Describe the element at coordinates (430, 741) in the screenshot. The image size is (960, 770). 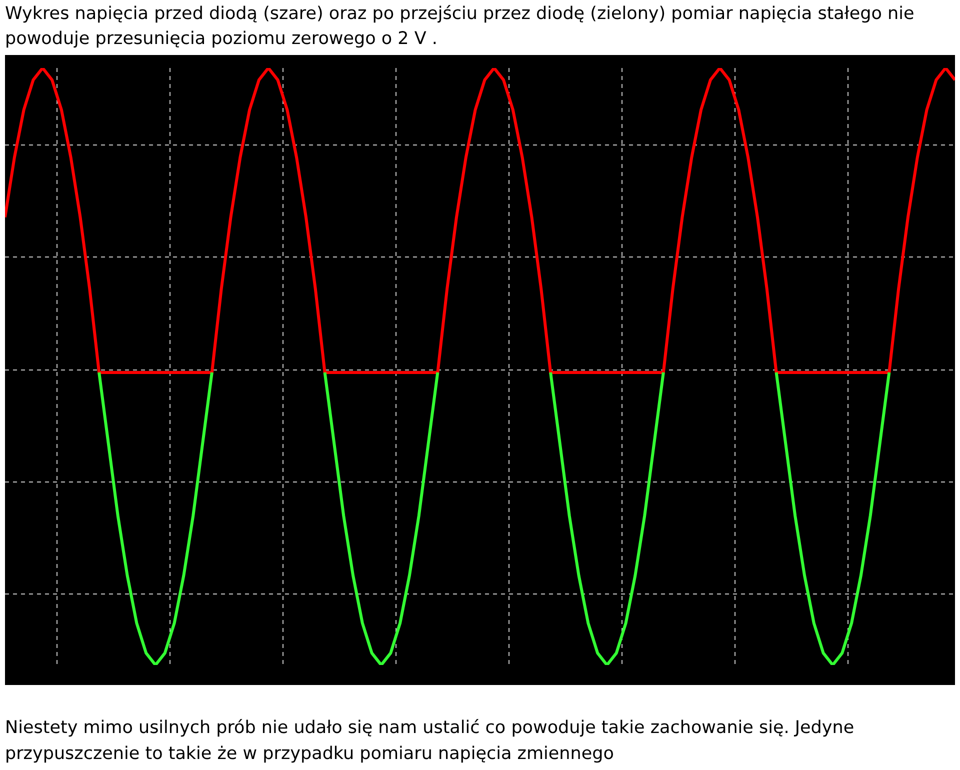
I see `text: Niestety mimo usilnych prób nie udało się nam ustalić co powoduje takie zachowanie się. Jedyne przypuszczenie to takie że w przypadku pomiaru napięcia zmiennego` at that location.